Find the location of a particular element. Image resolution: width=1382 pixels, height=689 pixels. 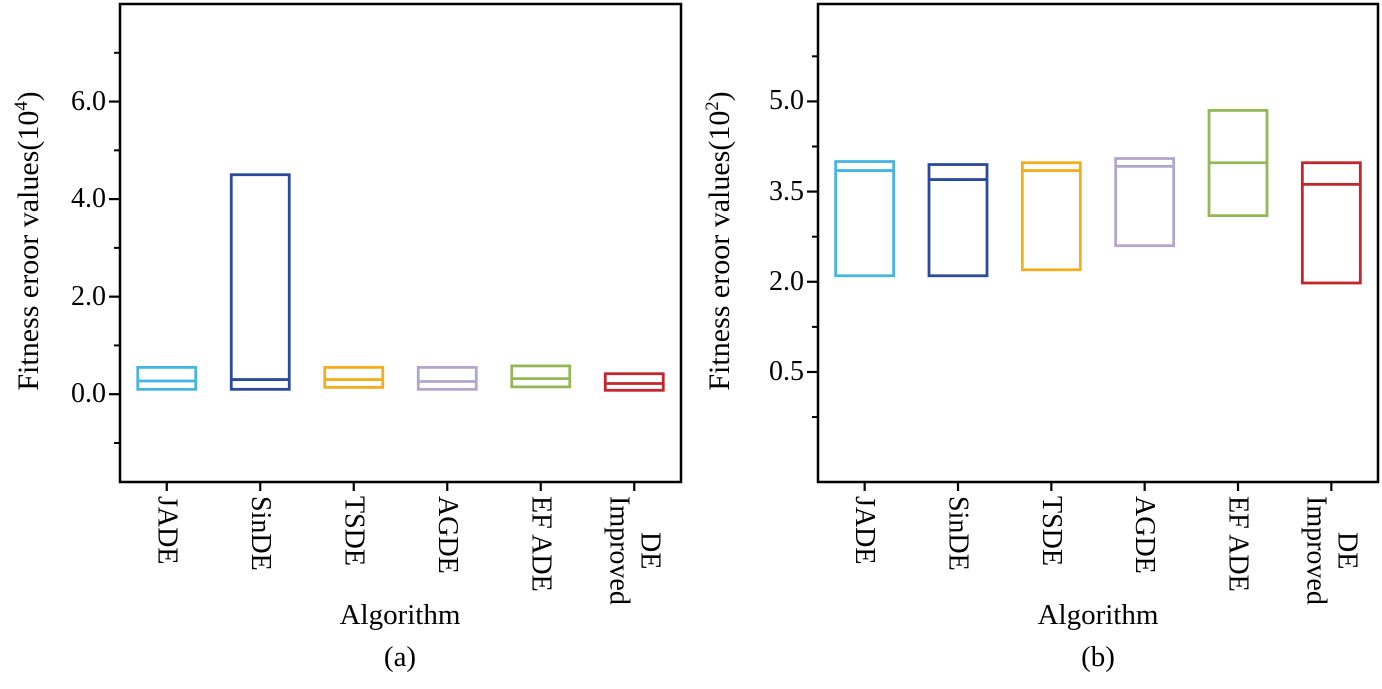

panel-caption-b: (b) is located at coordinates (1098, 657).